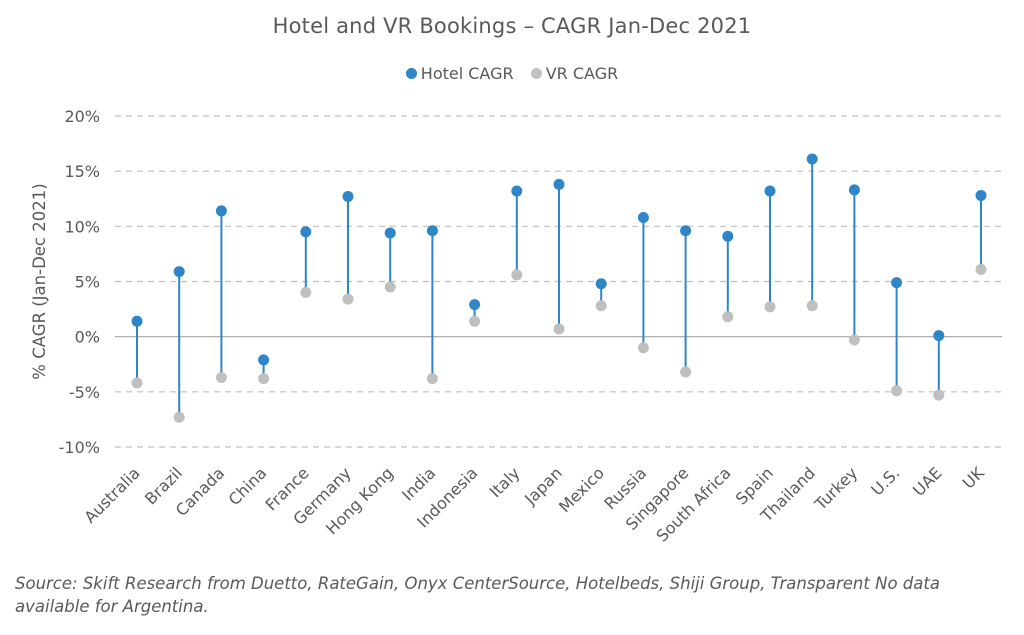 This screenshot has width=1024, height=635. I want to click on y-tick-label: 20%, so click(82, 116).